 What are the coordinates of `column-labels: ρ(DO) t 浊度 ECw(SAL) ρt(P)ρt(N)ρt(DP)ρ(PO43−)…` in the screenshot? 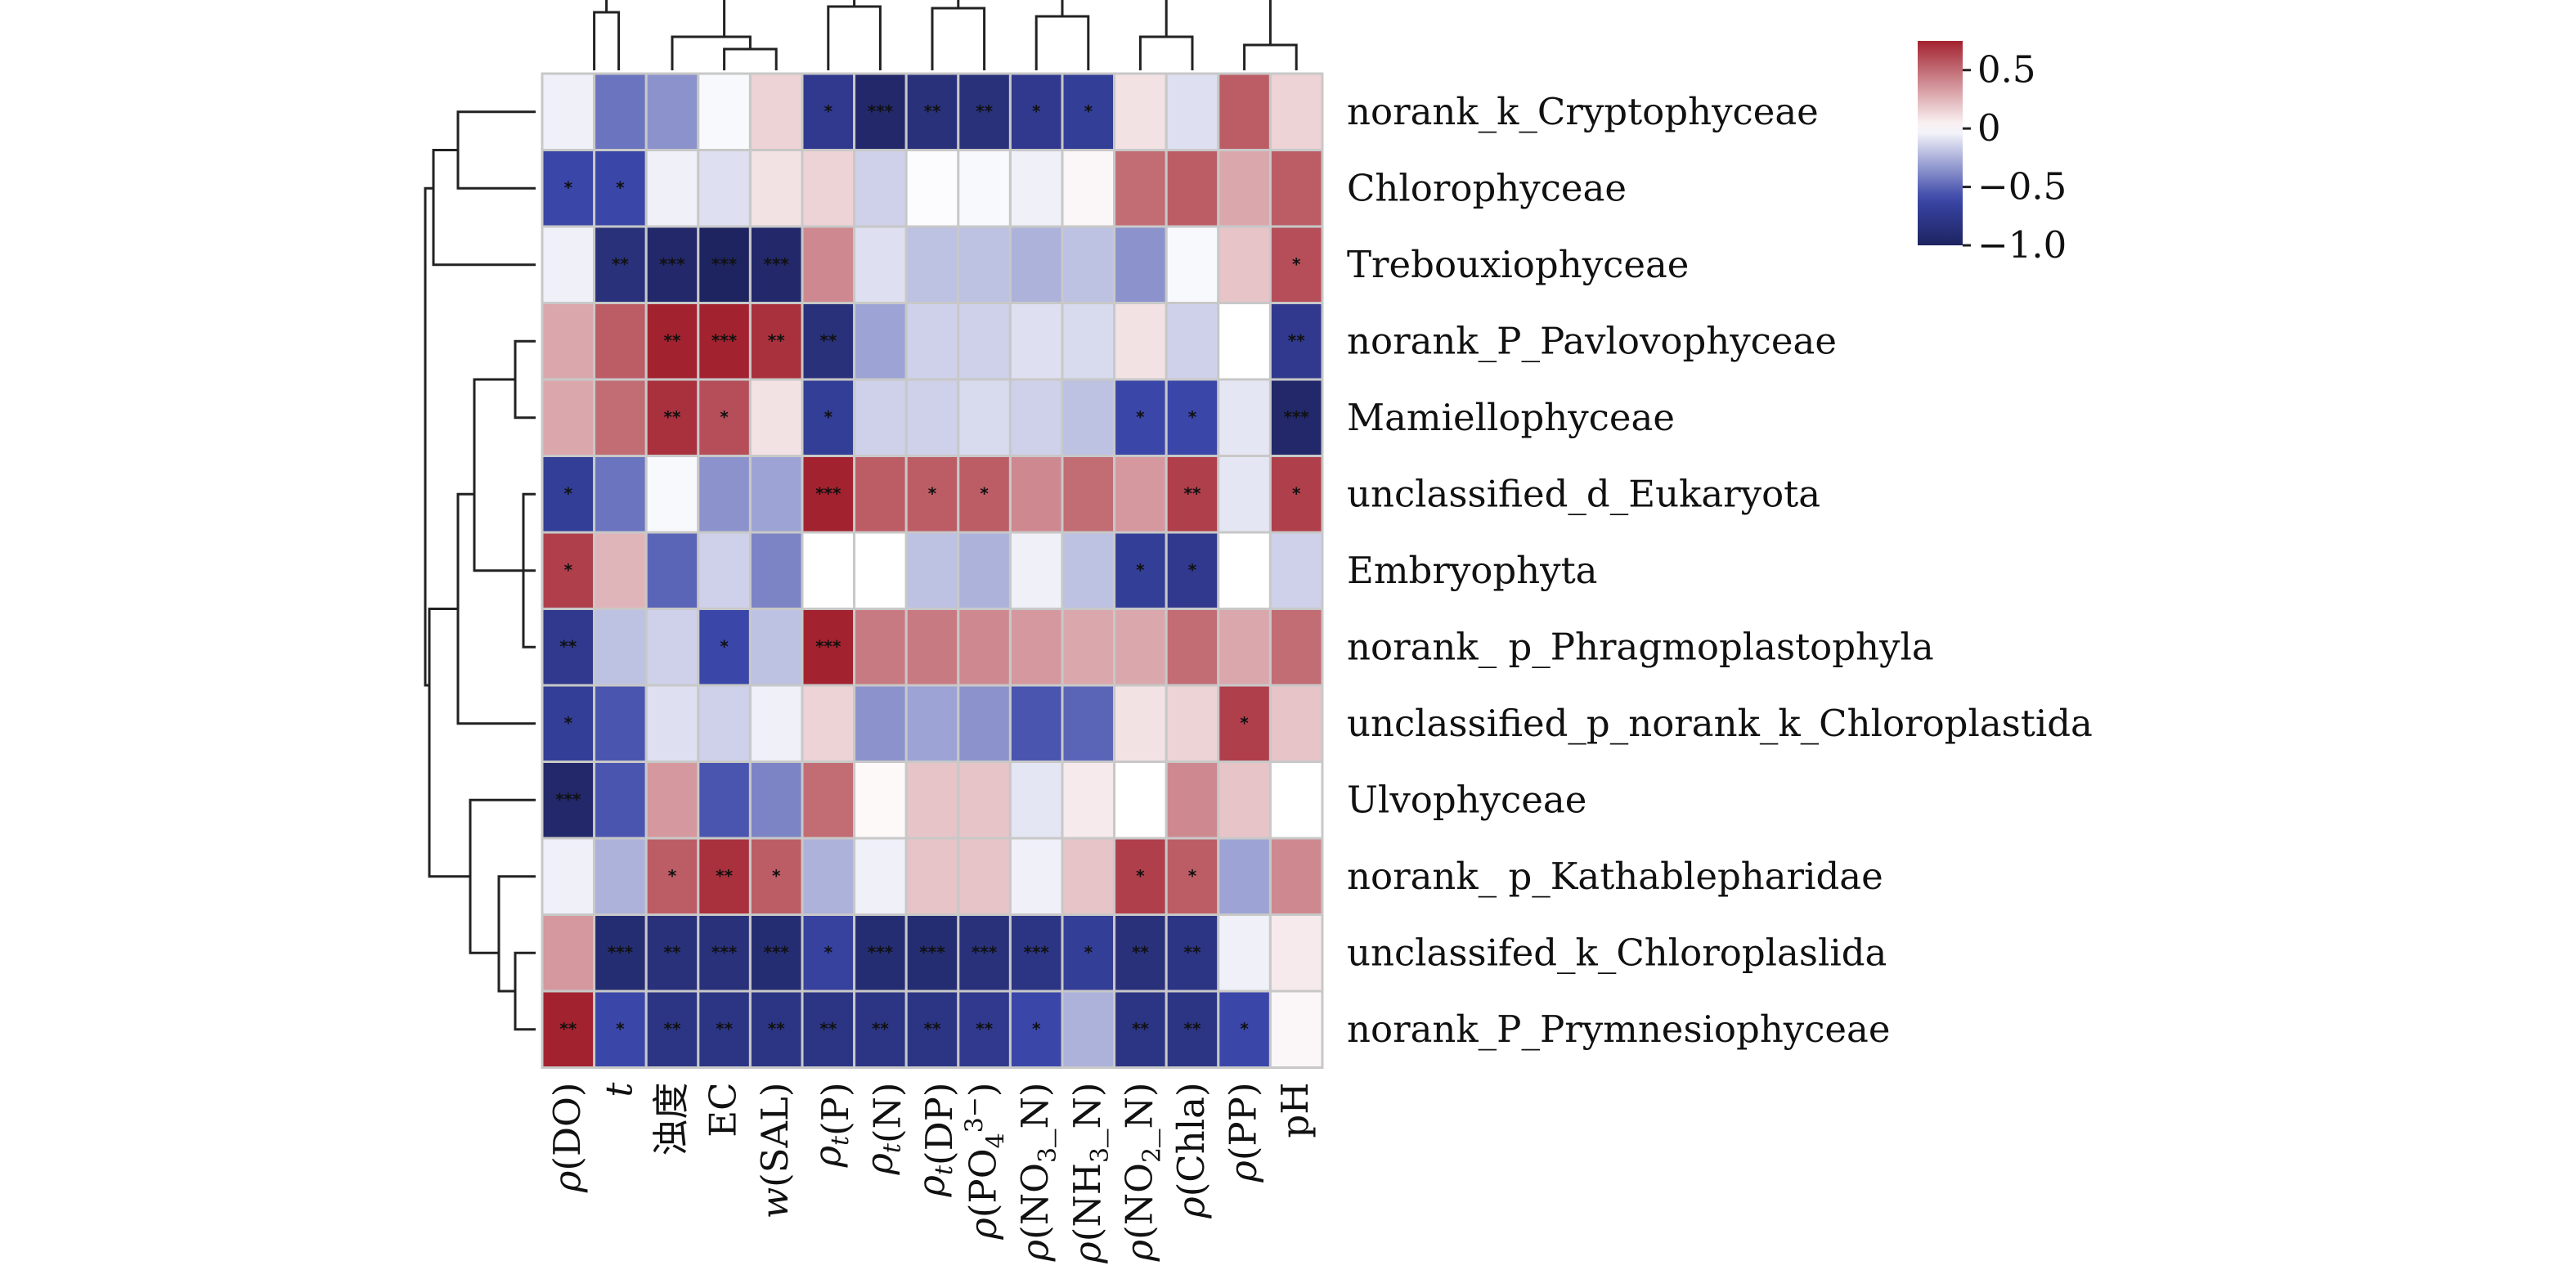 It's located at (931, 1173).